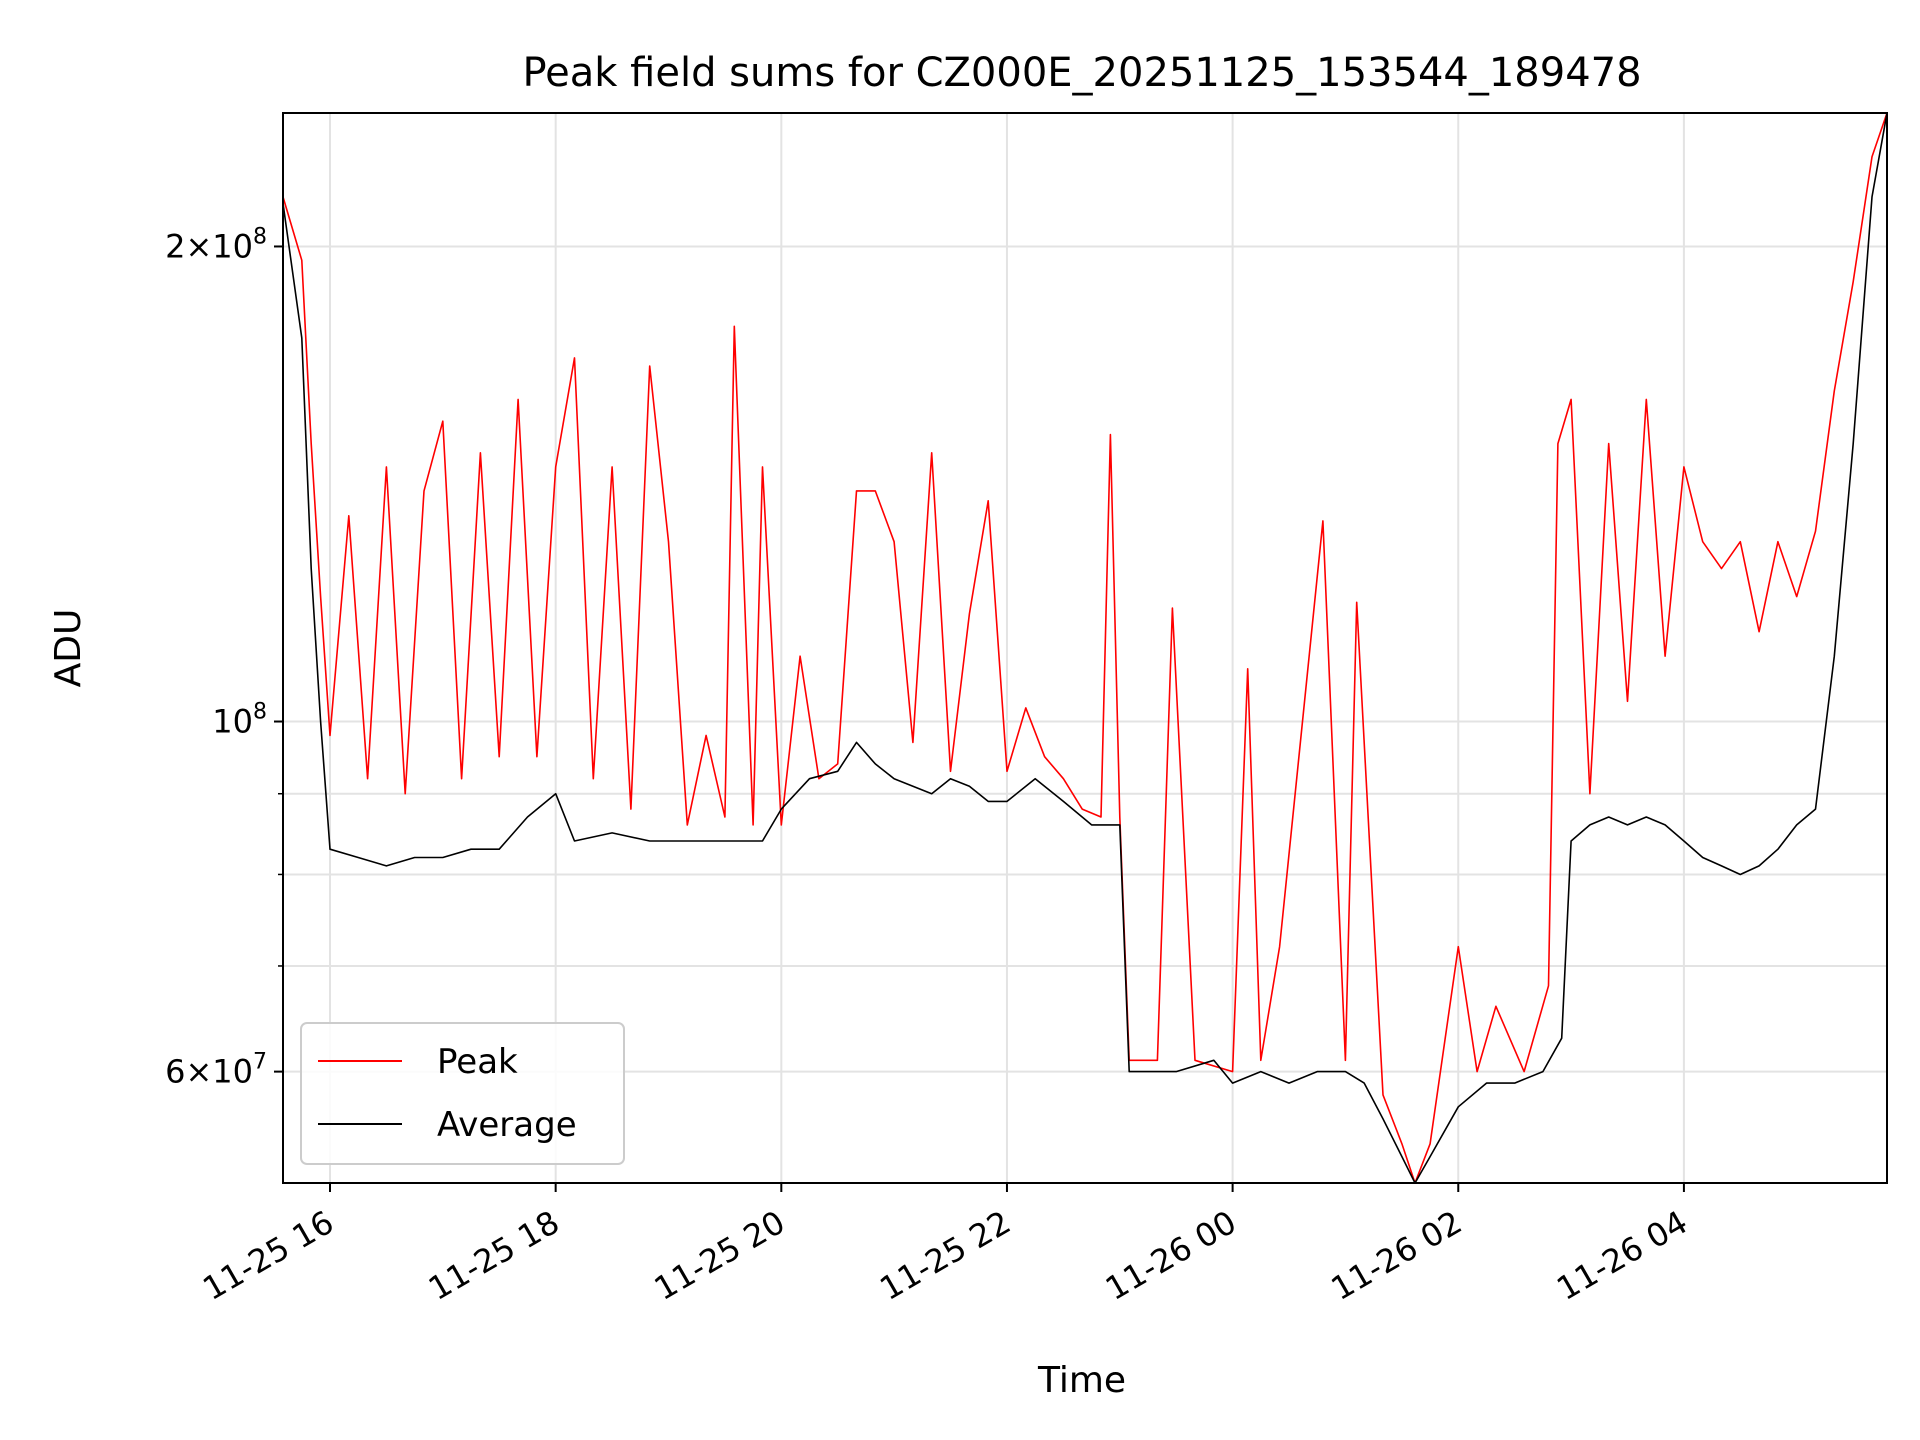 The height and width of the screenshot is (1440, 1920). Describe the element at coordinates (216, 1070) in the screenshot. I see `y-tick-label: 6×107` at that location.